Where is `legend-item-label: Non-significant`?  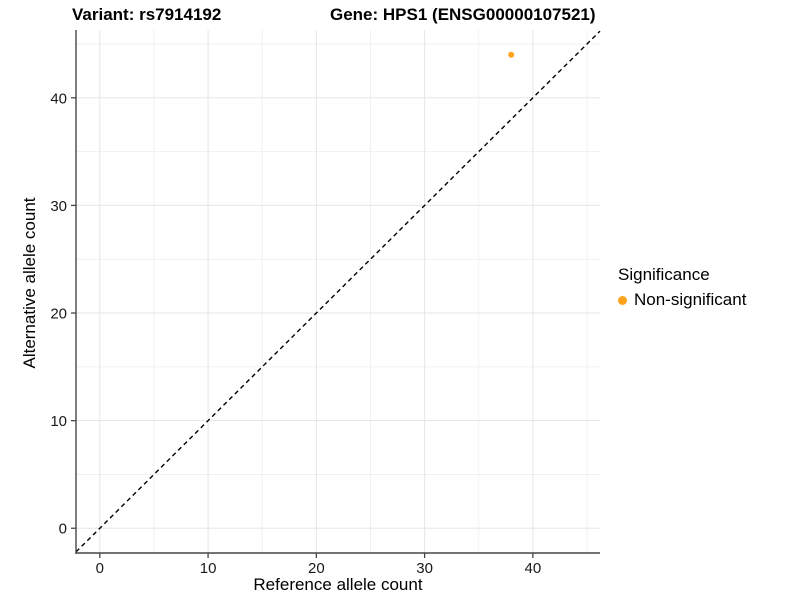
legend-item-label: Non-significant is located at coordinates (690, 299).